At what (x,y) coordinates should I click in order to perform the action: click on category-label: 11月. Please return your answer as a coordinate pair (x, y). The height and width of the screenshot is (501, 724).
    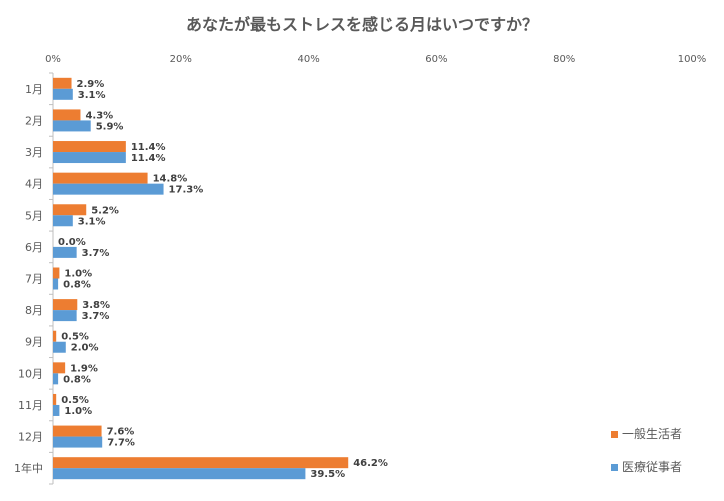
    Looking at the image, I should click on (30, 405).